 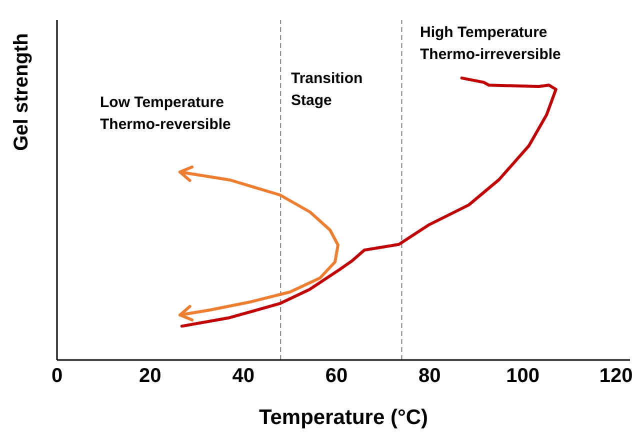 What do you see at coordinates (21, 92) in the screenshot?
I see `y-axis-title: Gel strength` at bounding box center [21, 92].